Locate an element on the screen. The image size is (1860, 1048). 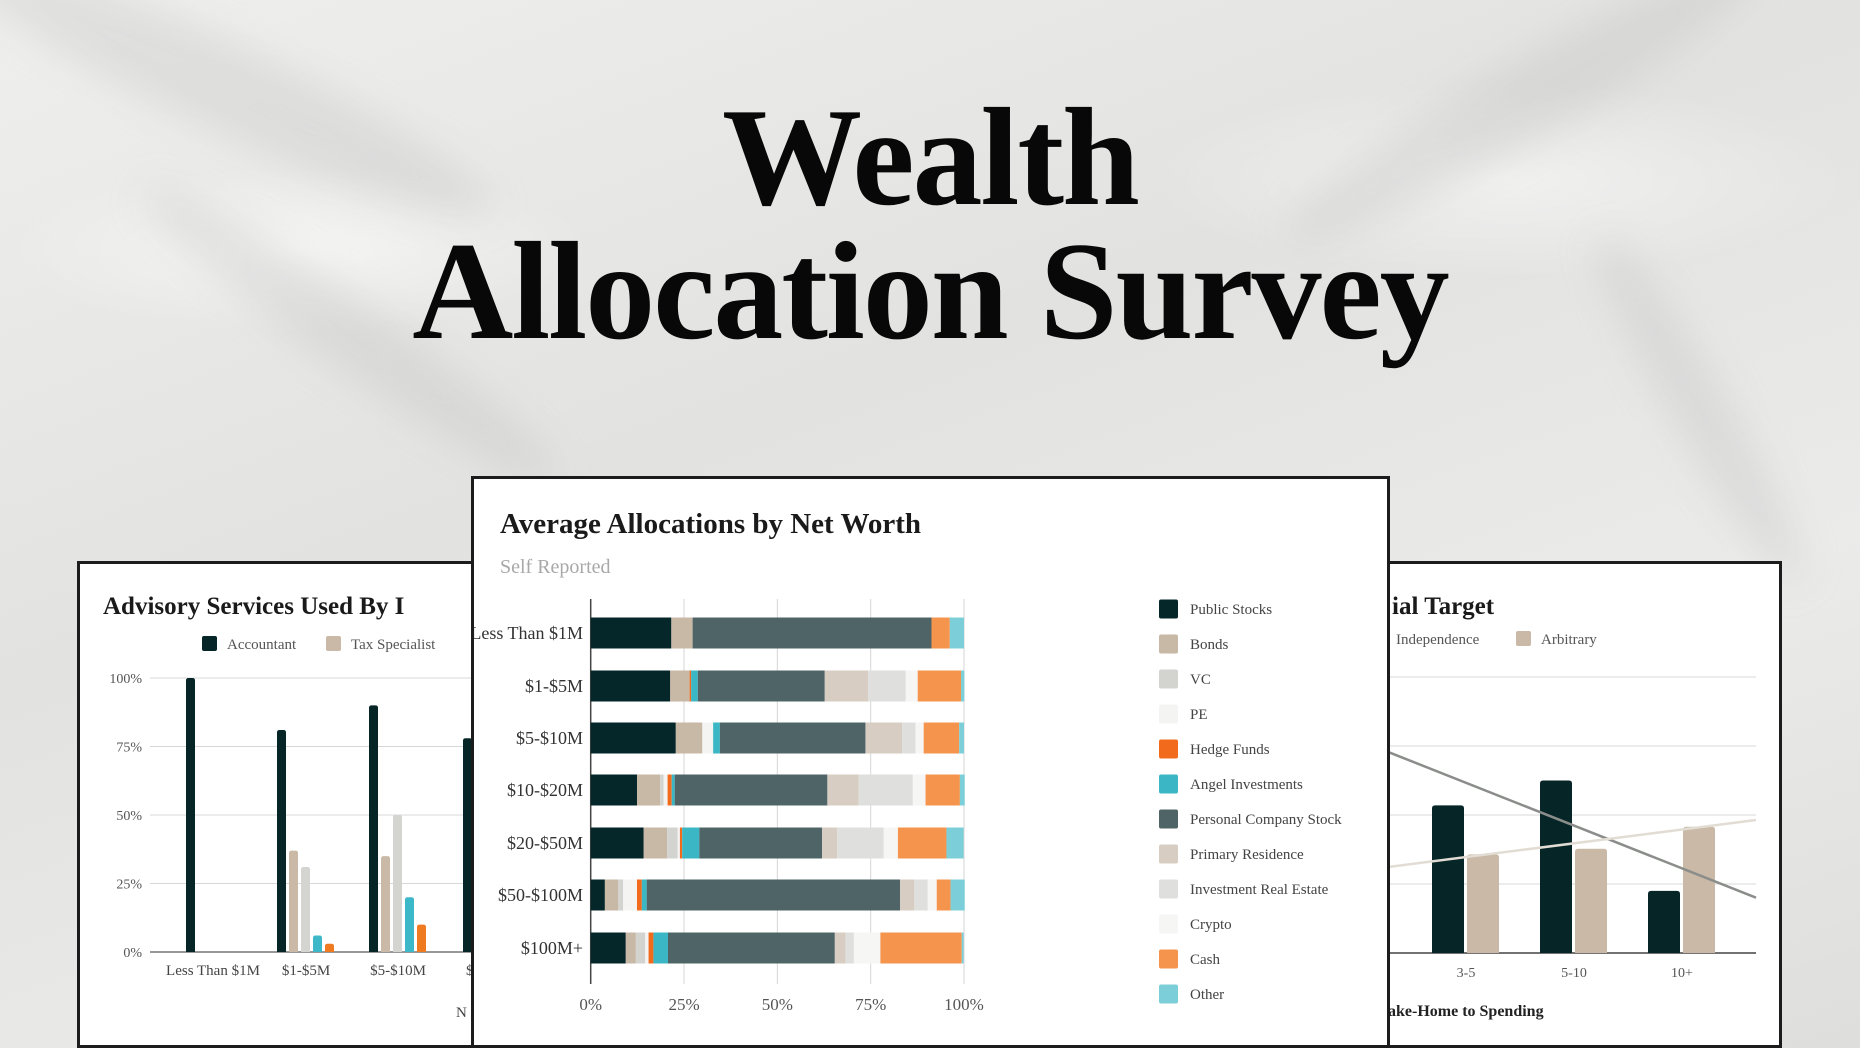
chart-subtitle: Self Reported is located at coordinates (555, 567).